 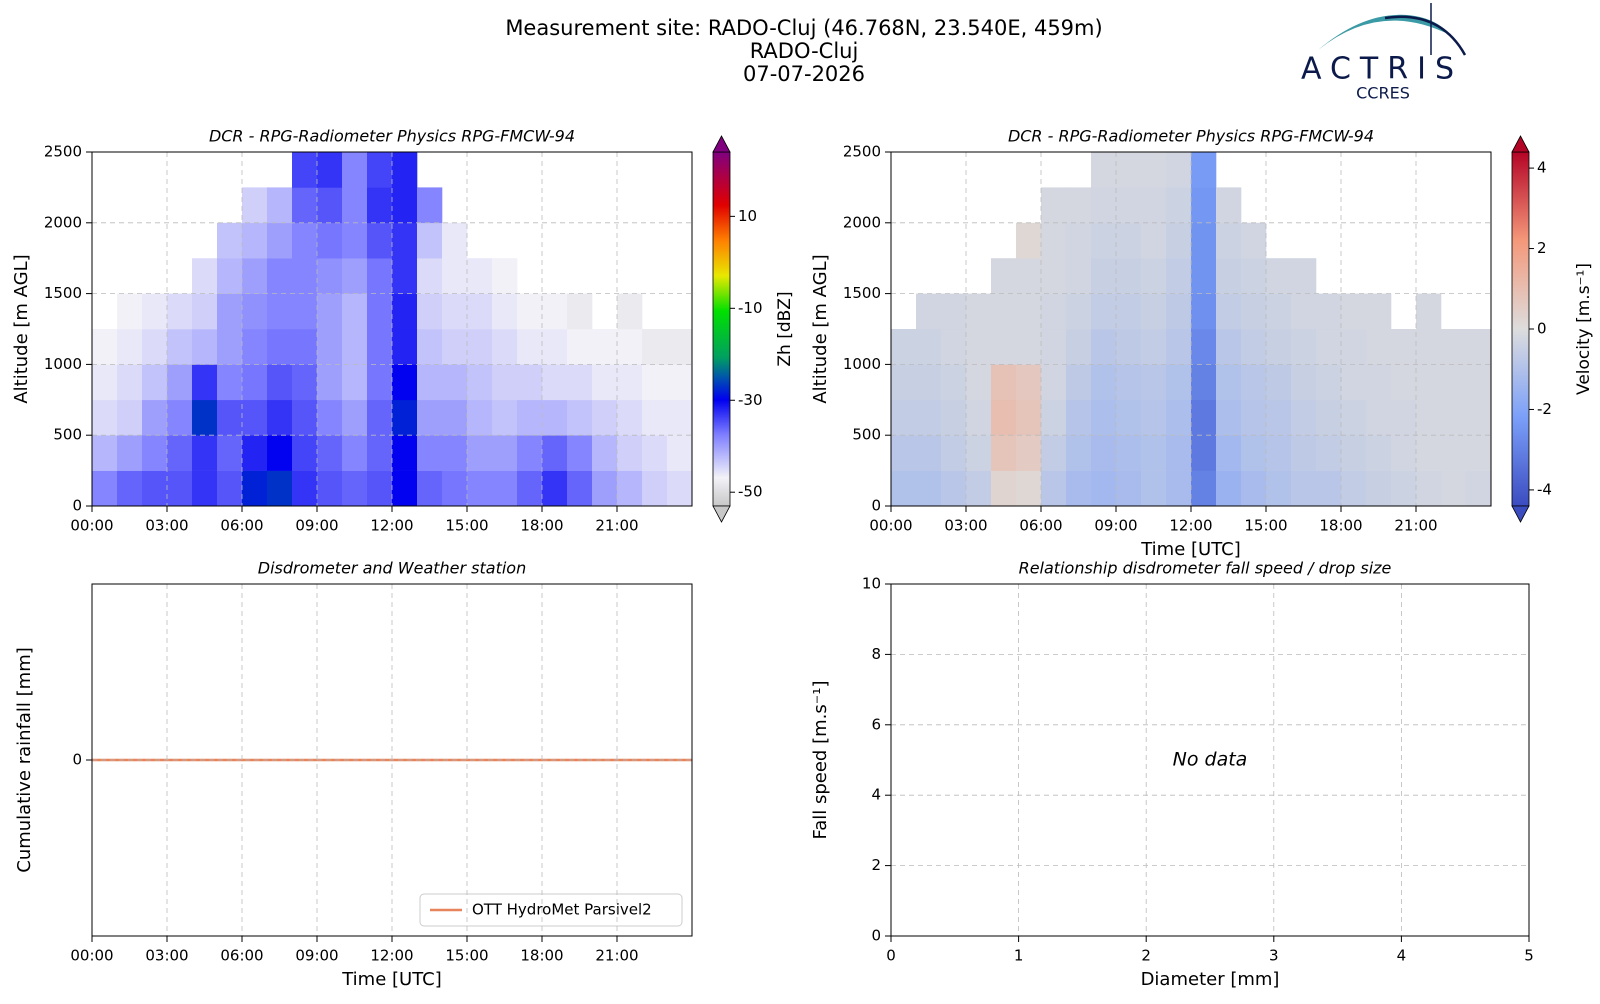 What do you see at coordinates (750, 400) in the screenshot?
I see `colorbar-tick-label: -30` at bounding box center [750, 400].